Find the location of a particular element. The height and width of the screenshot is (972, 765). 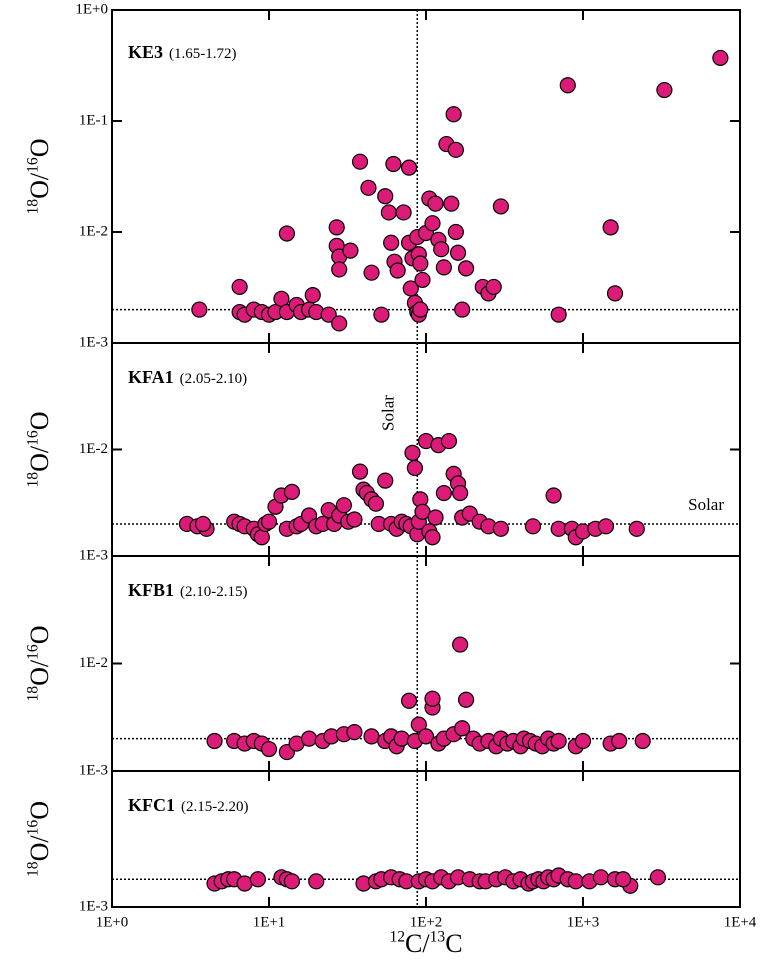

y-tick-label: 1E+0 is located at coordinates (91, 9).